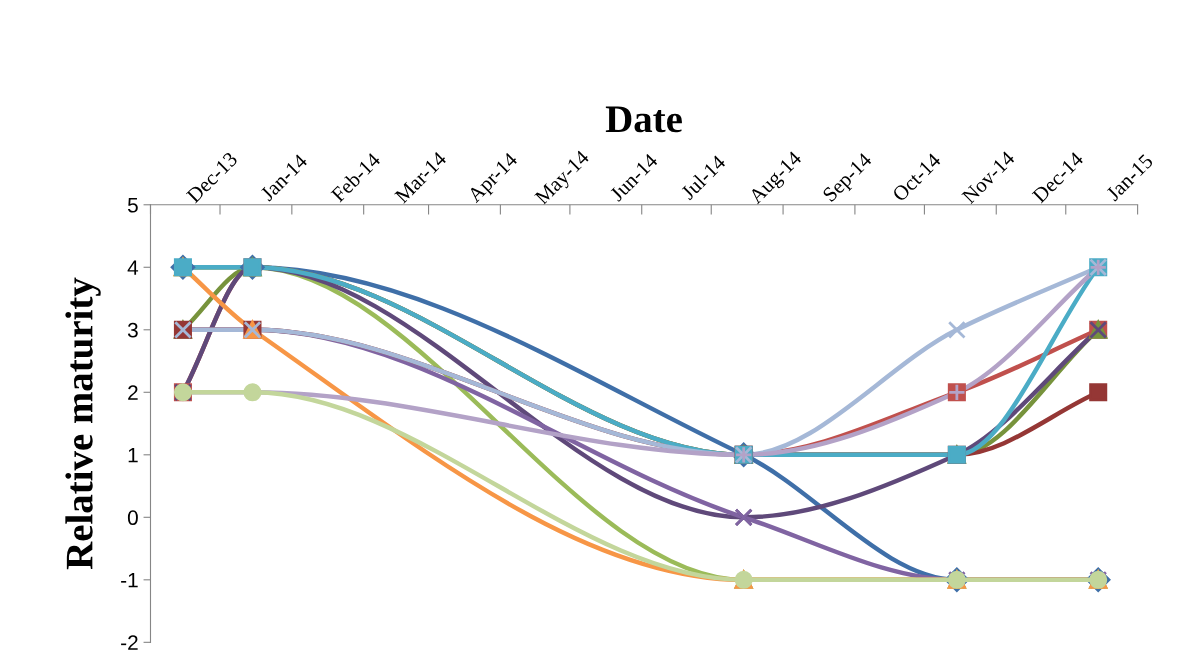 This screenshot has width=1185, height=667. What do you see at coordinates (129, 580) in the screenshot?
I see `y-tick-label: -1` at bounding box center [129, 580].